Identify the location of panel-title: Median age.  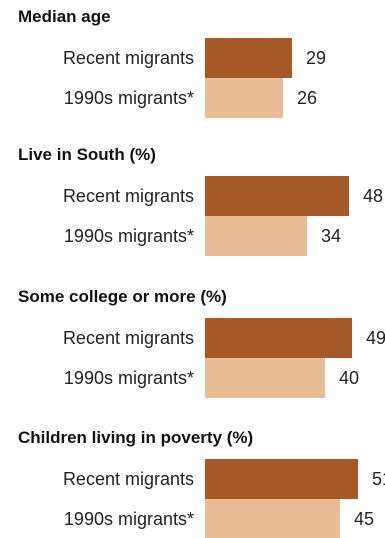
(64, 16).